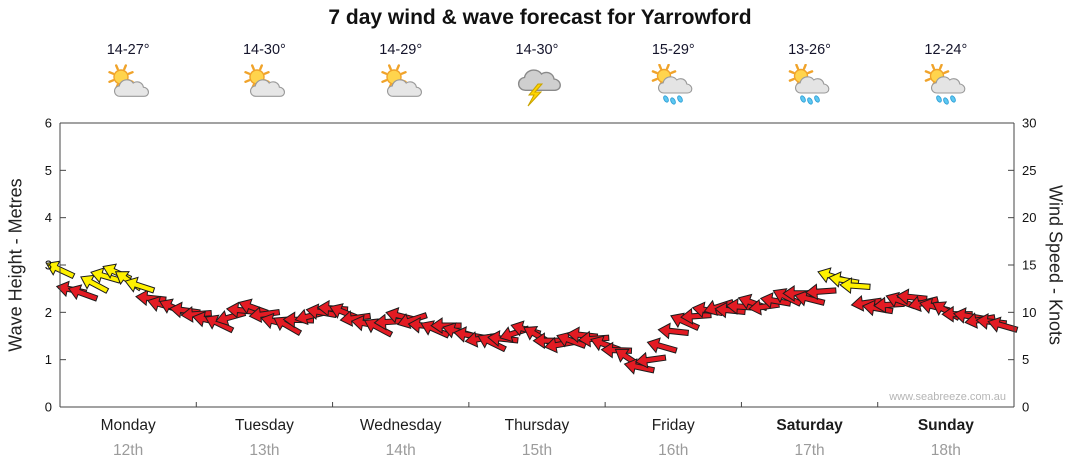  What do you see at coordinates (15, 265) in the screenshot?
I see `left-axis-label: Wave Height - Metres` at bounding box center [15, 265].